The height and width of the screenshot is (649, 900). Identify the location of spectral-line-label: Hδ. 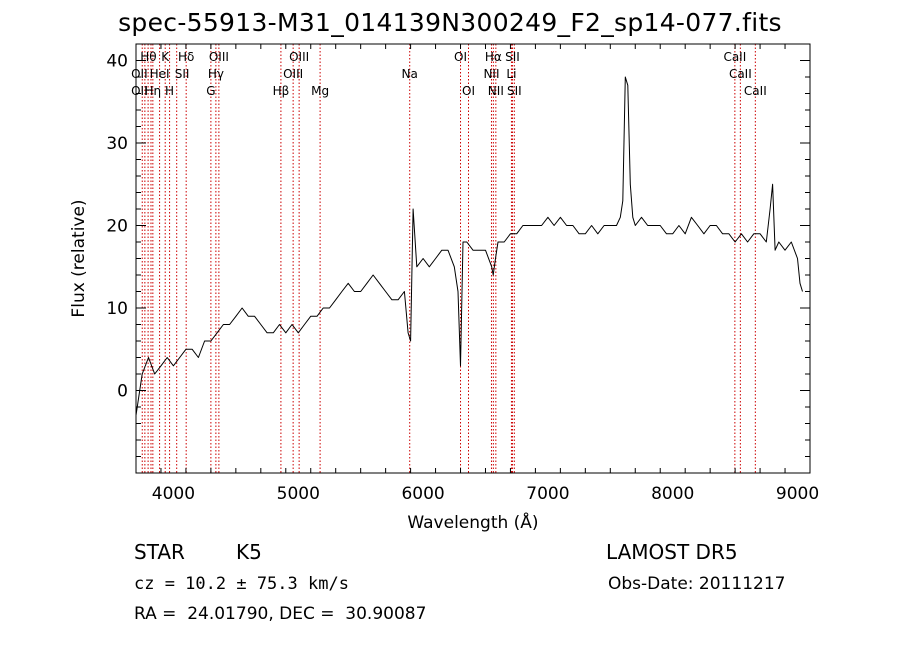
(186, 57).